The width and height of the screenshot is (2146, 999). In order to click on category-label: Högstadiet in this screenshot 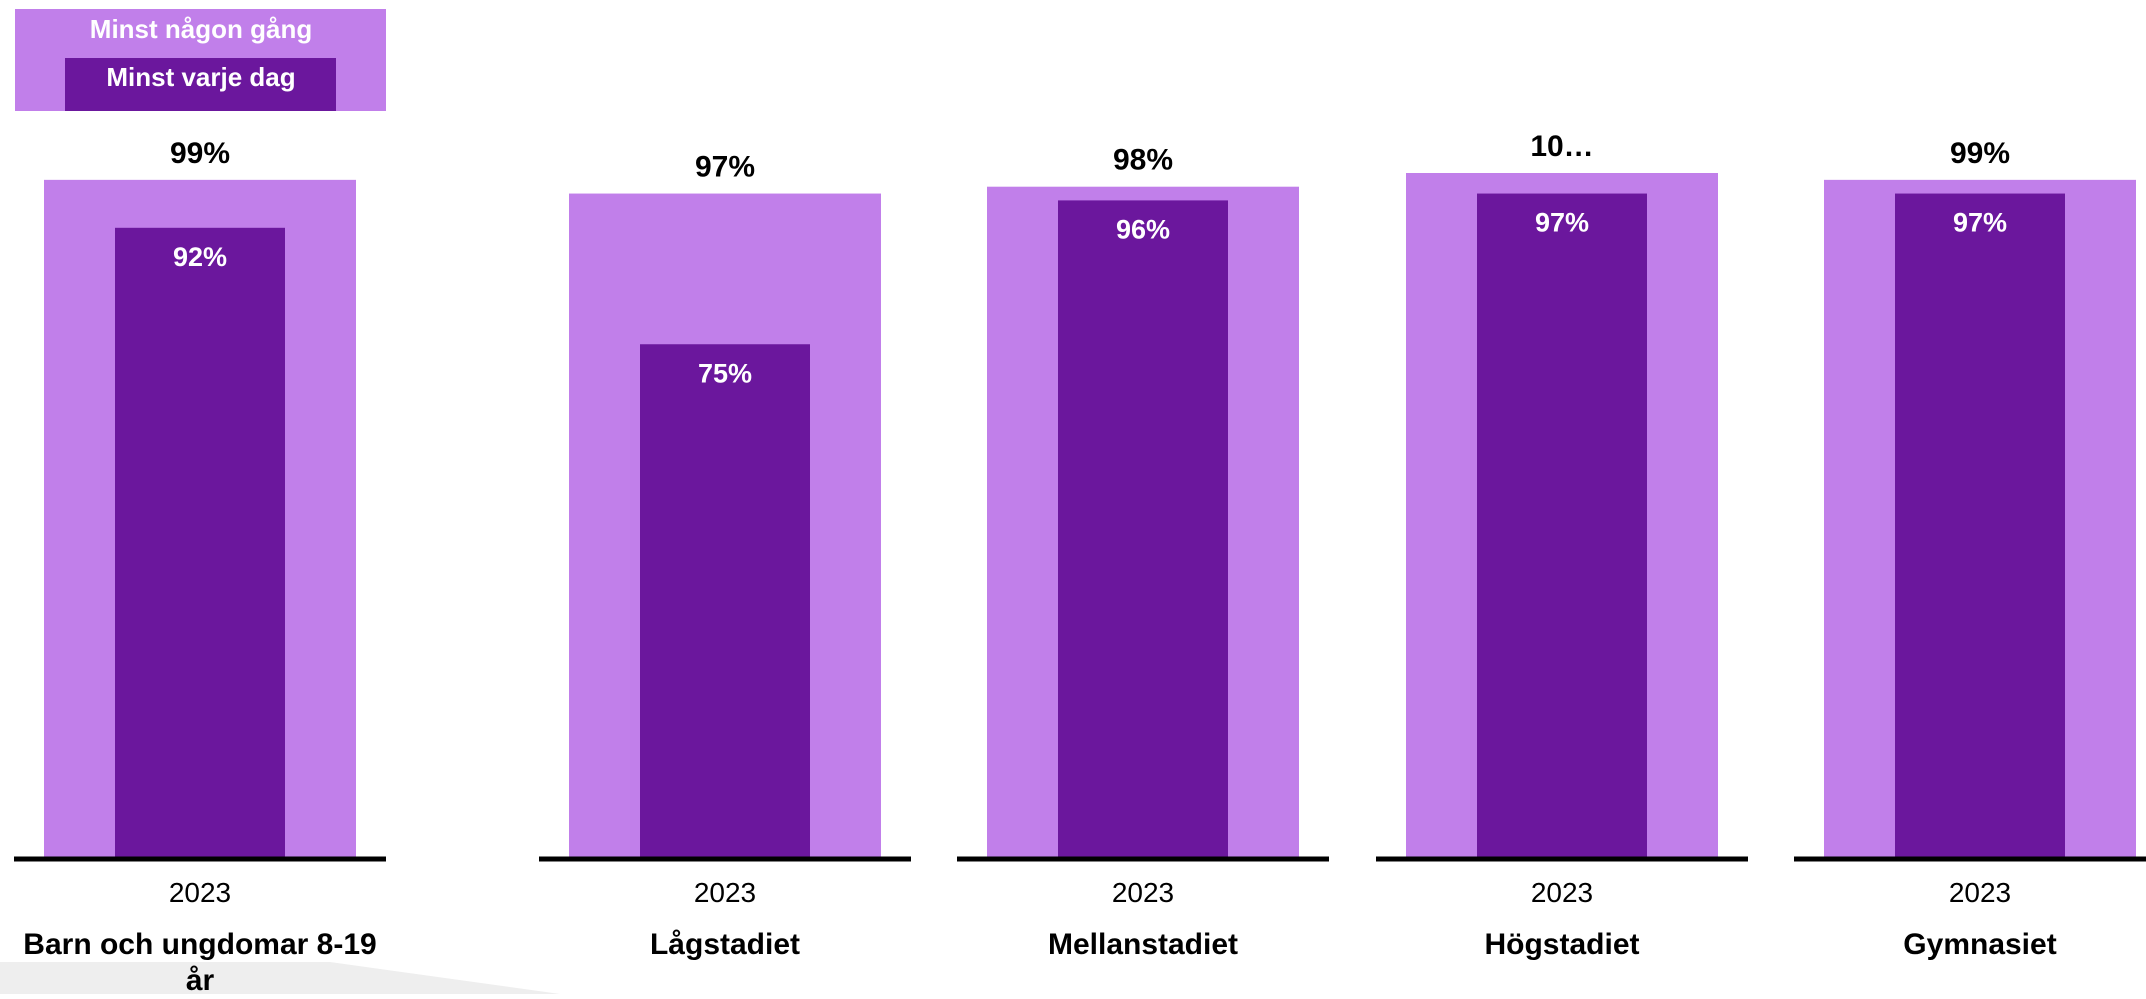, I will do `click(1561, 944)`.